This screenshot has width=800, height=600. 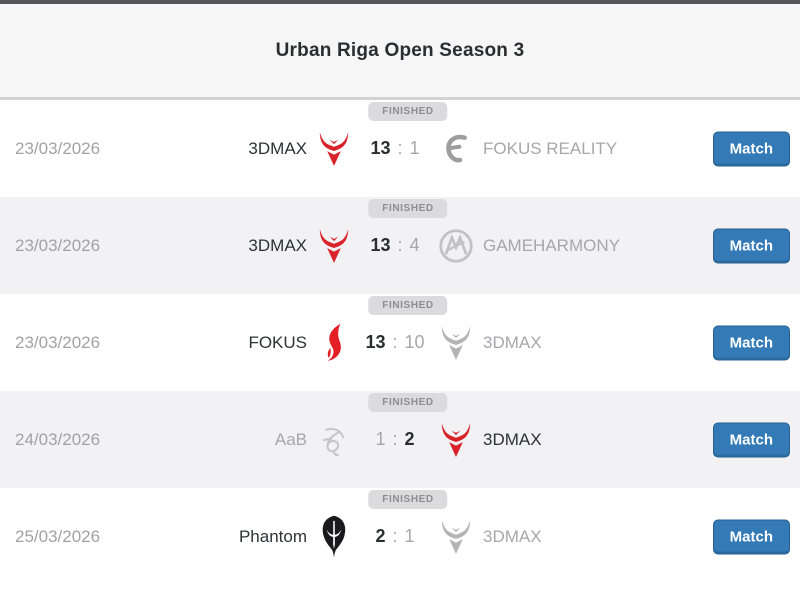 What do you see at coordinates (414, 245) in the screenshot?
I see `score-team2: 4` at bounding box center [414, 245].